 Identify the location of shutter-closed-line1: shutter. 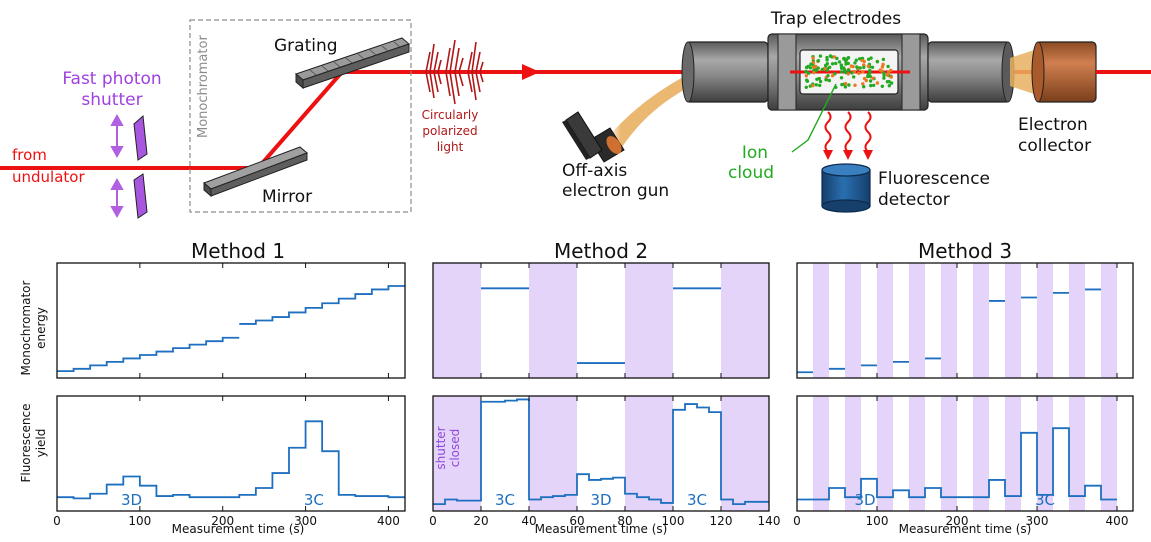
(441, 447).